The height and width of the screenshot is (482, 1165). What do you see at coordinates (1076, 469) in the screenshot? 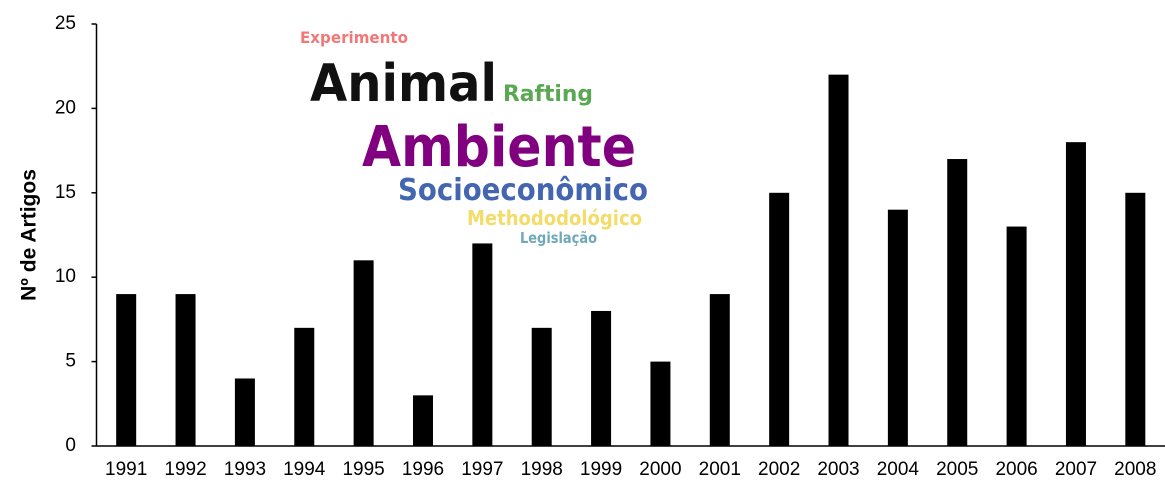
I see `x-tick-label: 2007` at bounding box center [1076, 469].